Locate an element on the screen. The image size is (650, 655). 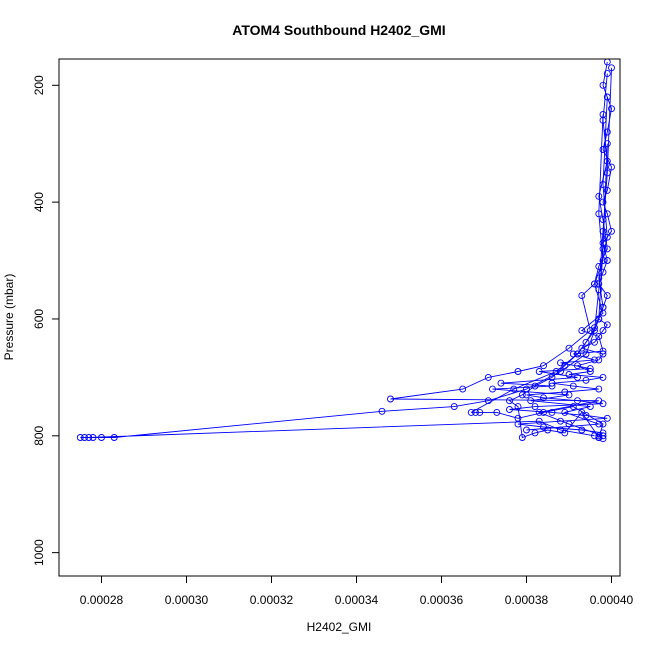
y-tick-label: 400 is located at coordinates (39, 202).